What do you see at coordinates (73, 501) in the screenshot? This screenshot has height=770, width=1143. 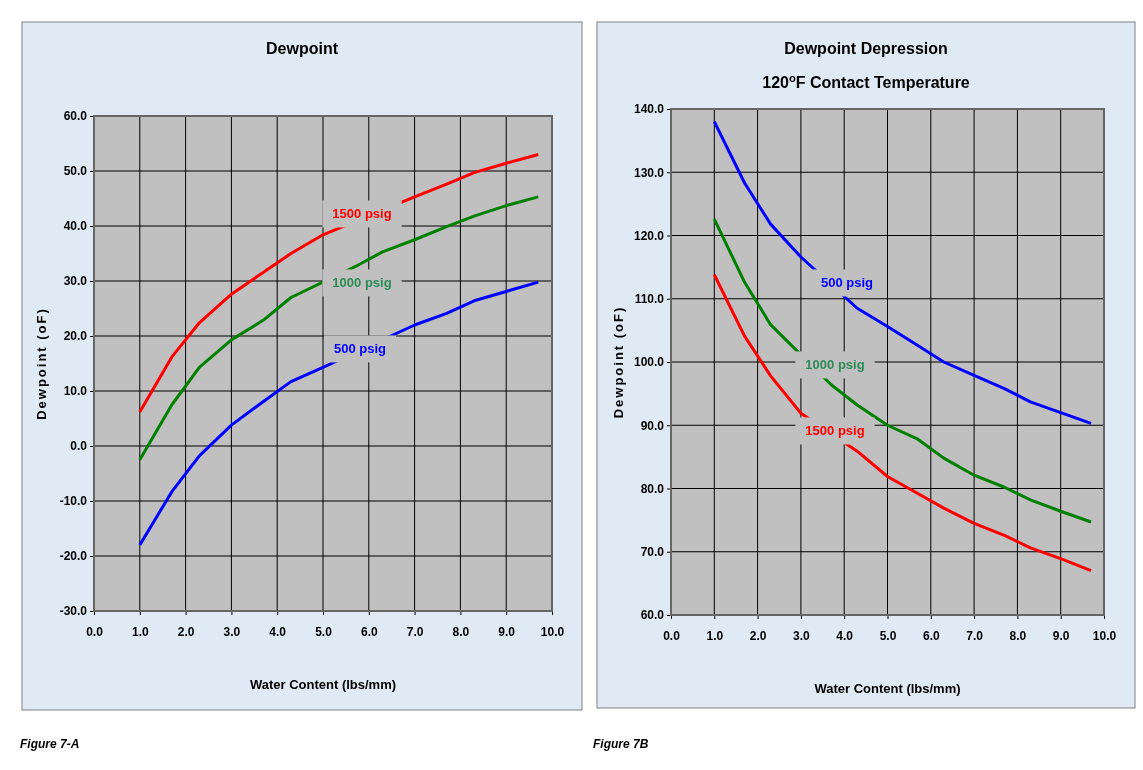 I see `y-tick-label: -10.0` at bounding box center [73, 501].